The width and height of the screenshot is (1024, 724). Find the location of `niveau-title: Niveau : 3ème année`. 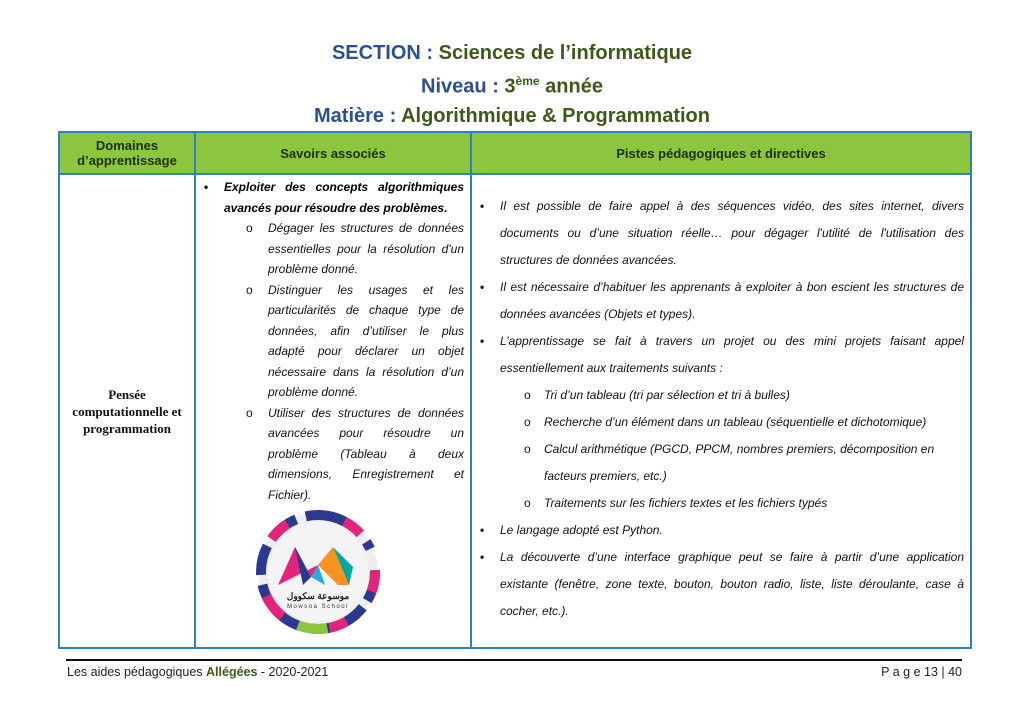

niveau-title: Niveau : 3ème année is located at coordinates (512, 86).